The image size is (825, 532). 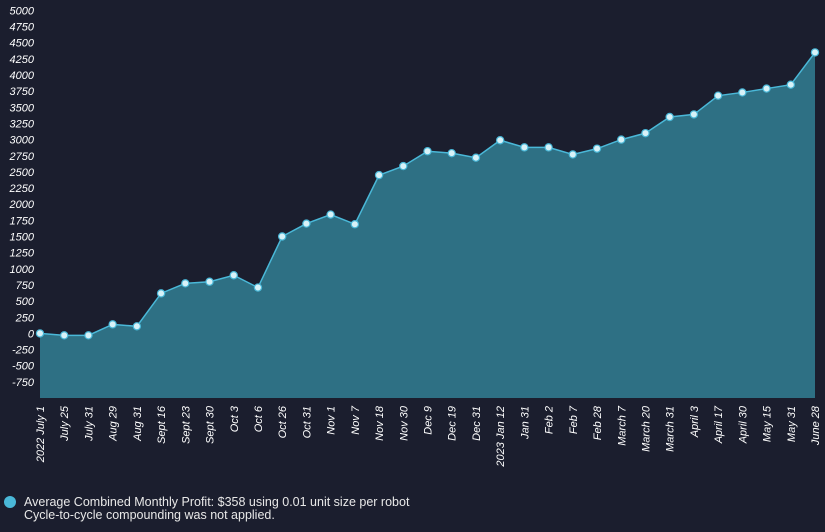 I want to click on x-tick-label: Sept 23, so click(x=186, y=424).